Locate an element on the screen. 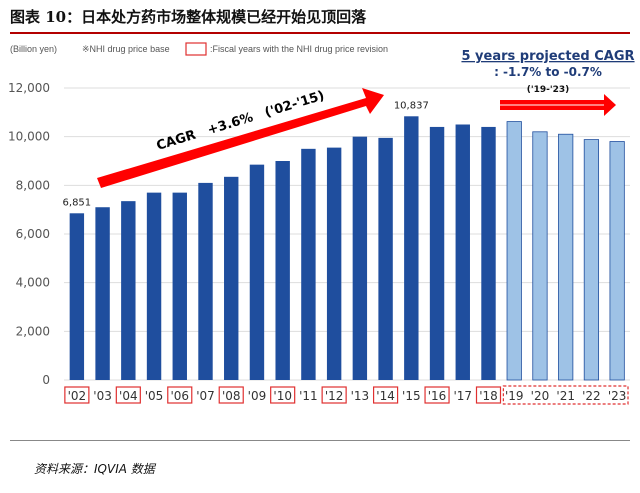 This screenshot has height=493, width=640. title-rule is located at coordinates (320, 33).